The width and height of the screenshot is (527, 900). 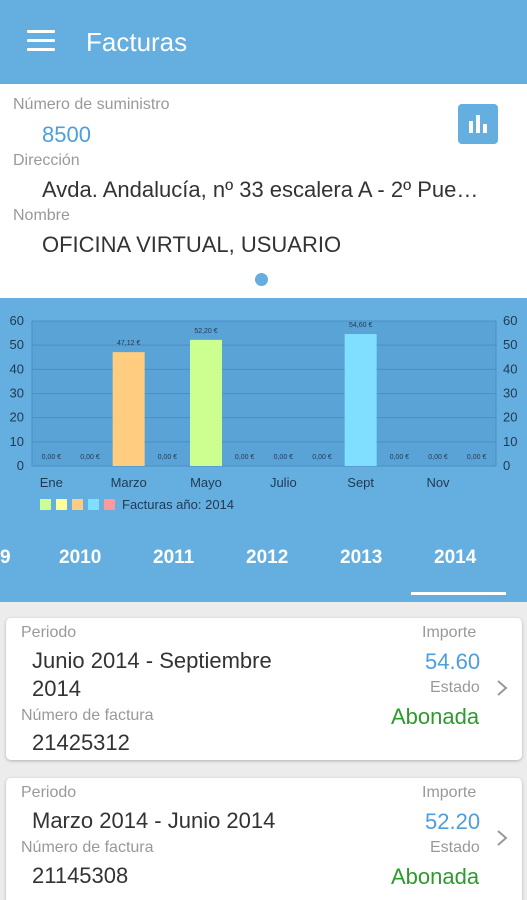 What do you see at coordinates (510, 417) in the screenshot?
I see `y-tick-label-right: 20` at bounding box center [510, 417].